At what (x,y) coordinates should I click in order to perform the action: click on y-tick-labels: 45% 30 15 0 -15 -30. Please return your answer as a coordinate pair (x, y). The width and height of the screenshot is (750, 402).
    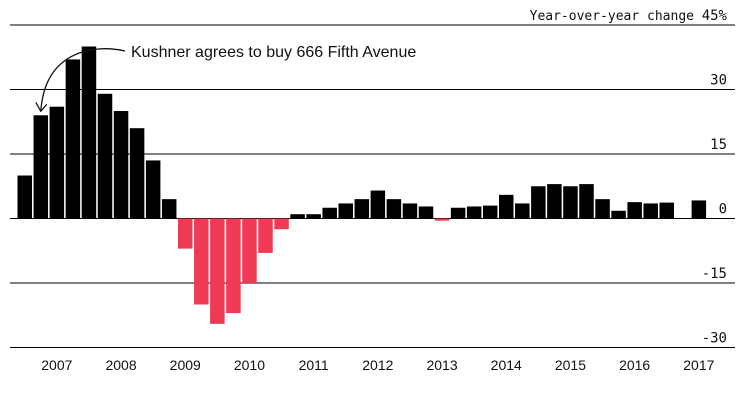
    Looking at the image, I should click on (715, 177).